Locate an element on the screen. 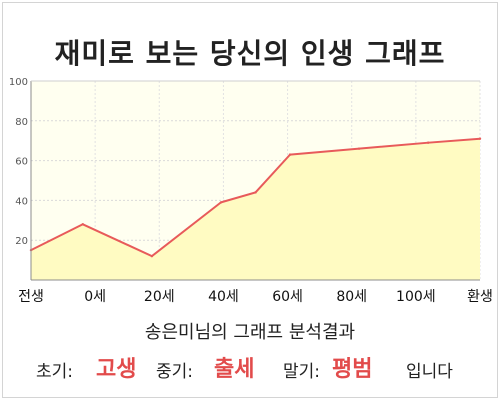  x-tick-label: 0세 is located at coordinates (95, 297).